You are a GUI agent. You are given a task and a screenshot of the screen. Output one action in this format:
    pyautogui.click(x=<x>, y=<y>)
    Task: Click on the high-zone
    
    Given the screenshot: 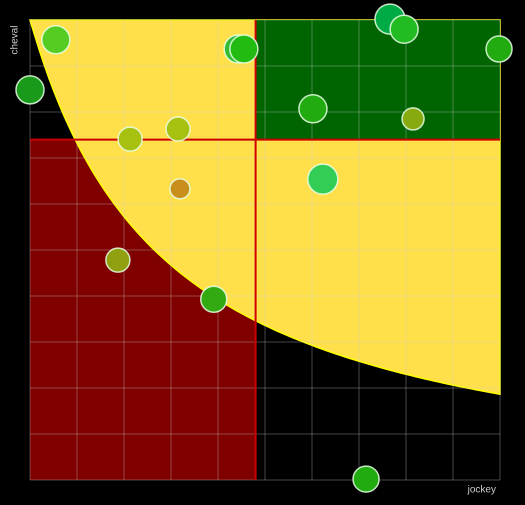 What is the action you would take?
    pyautogui.click(x=377, y=80)
    